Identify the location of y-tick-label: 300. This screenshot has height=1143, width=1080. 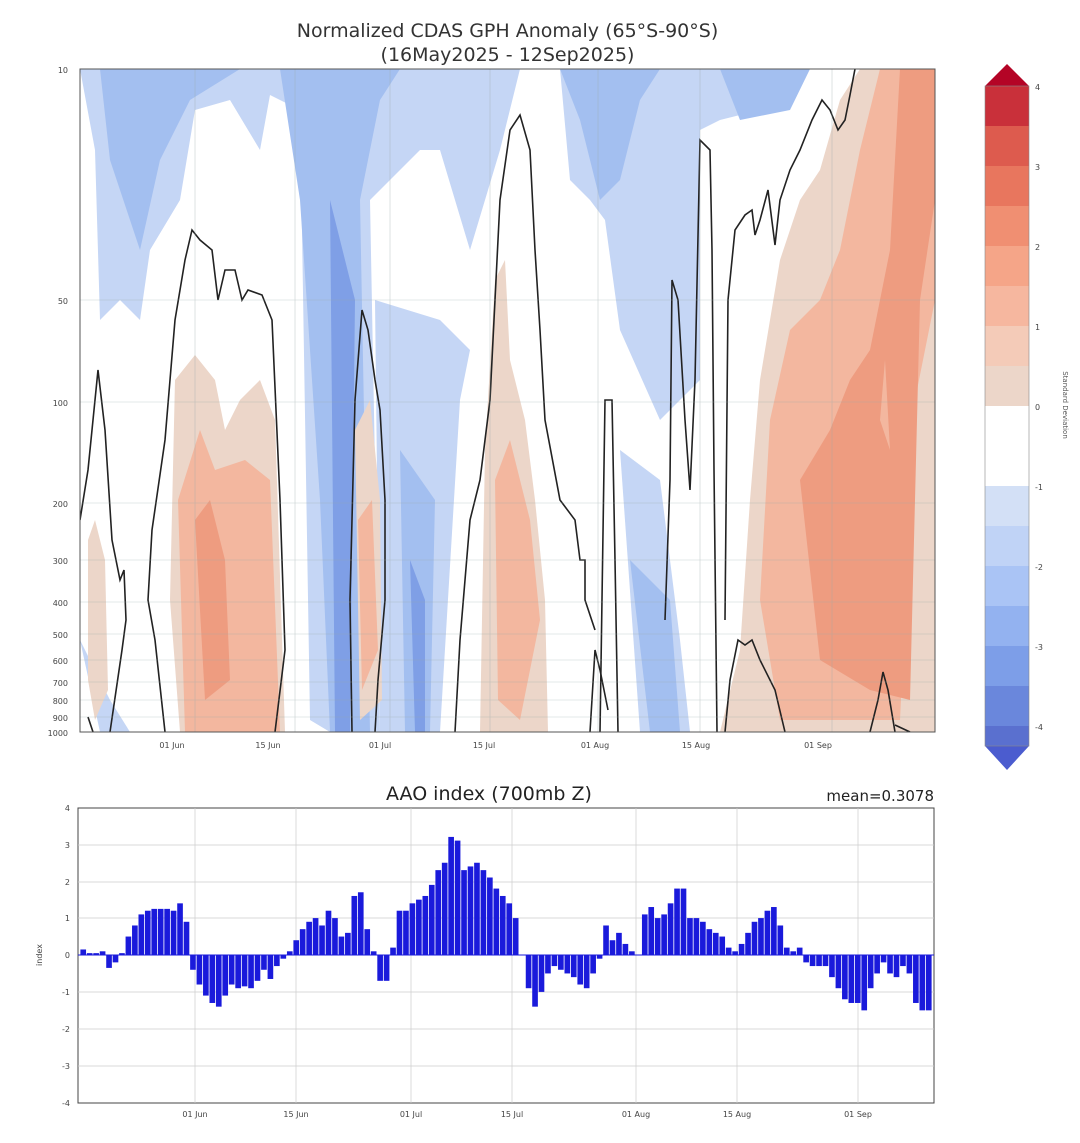
(60, 561).